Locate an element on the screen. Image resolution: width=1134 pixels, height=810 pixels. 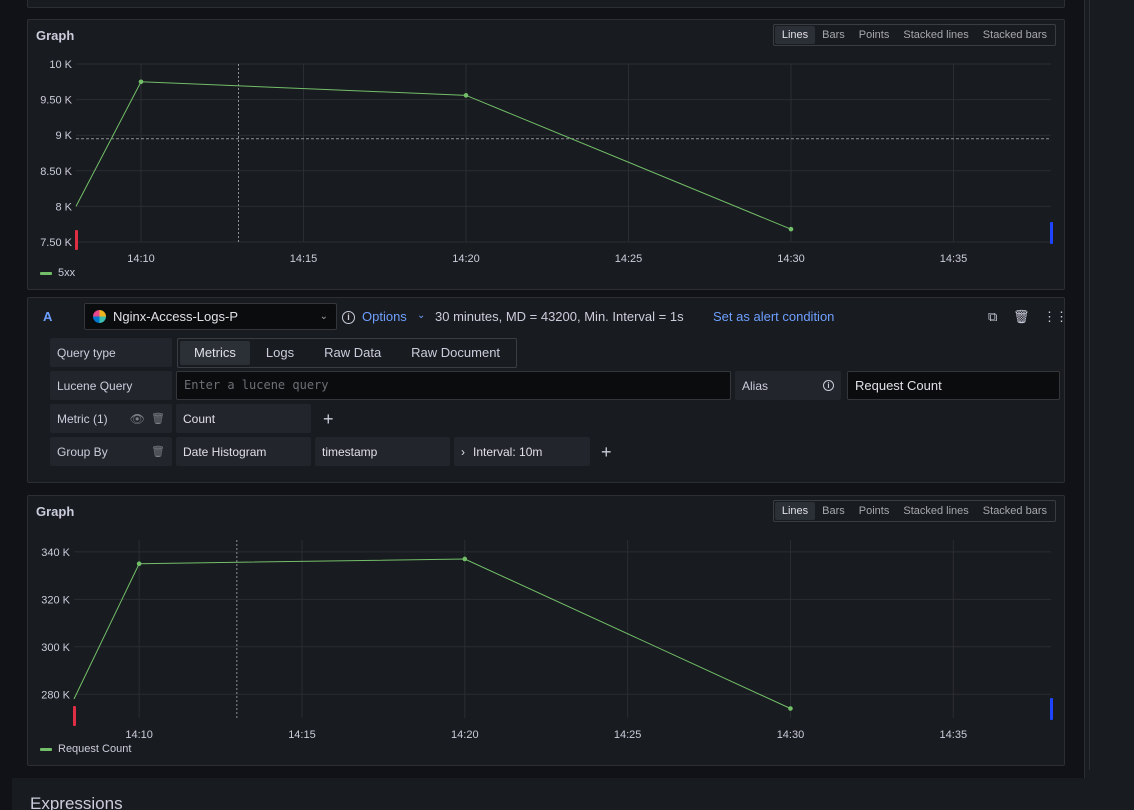
y-tick-label: 320 K is located at coordinates (55, 600).